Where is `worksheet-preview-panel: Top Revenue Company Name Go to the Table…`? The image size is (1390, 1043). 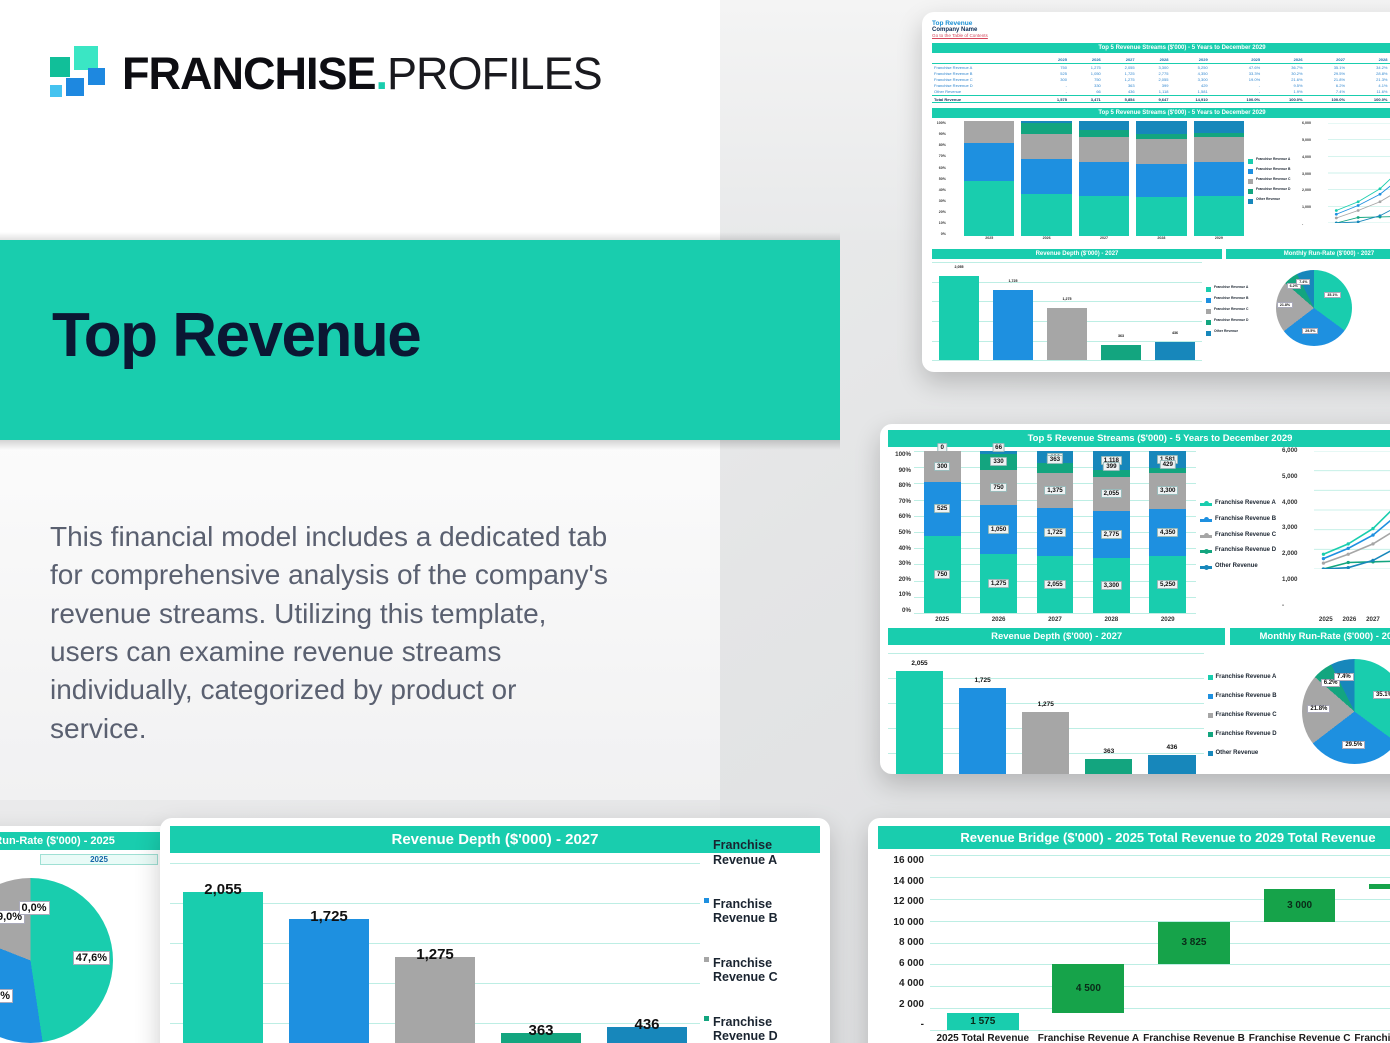 worksheet-preview-panel: Top Revenue Company Name Go to the Table… is located at coordinates (1156, 192).